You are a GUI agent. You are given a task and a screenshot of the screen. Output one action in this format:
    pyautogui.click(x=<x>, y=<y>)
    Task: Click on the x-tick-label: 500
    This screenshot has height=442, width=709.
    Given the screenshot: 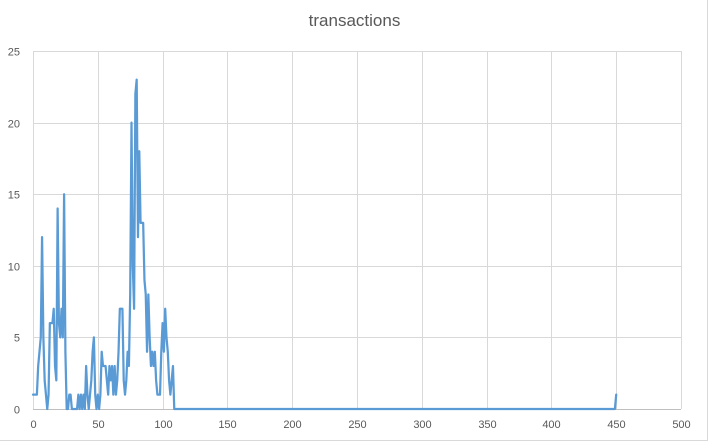 What is the action you would take?
    pyautogui.click(x=681, y=425)
    